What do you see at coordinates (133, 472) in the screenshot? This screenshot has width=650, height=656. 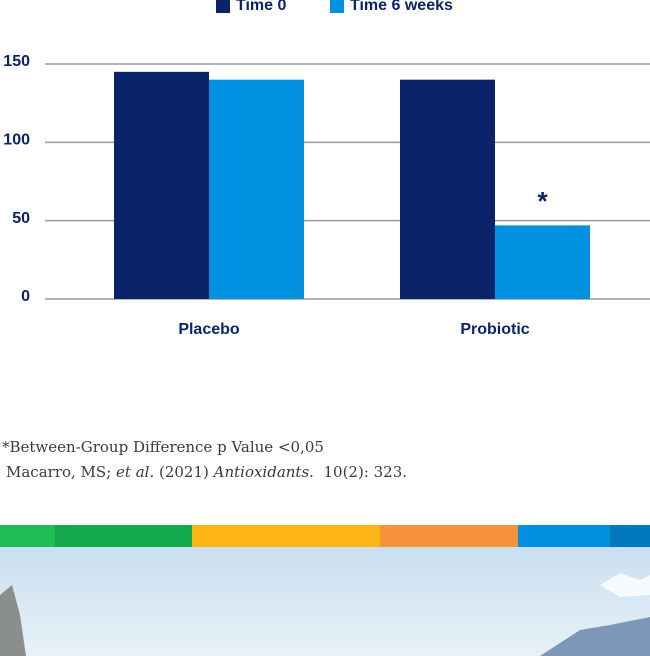 I see `citation-part: et al` at bounding box center [133, 472].